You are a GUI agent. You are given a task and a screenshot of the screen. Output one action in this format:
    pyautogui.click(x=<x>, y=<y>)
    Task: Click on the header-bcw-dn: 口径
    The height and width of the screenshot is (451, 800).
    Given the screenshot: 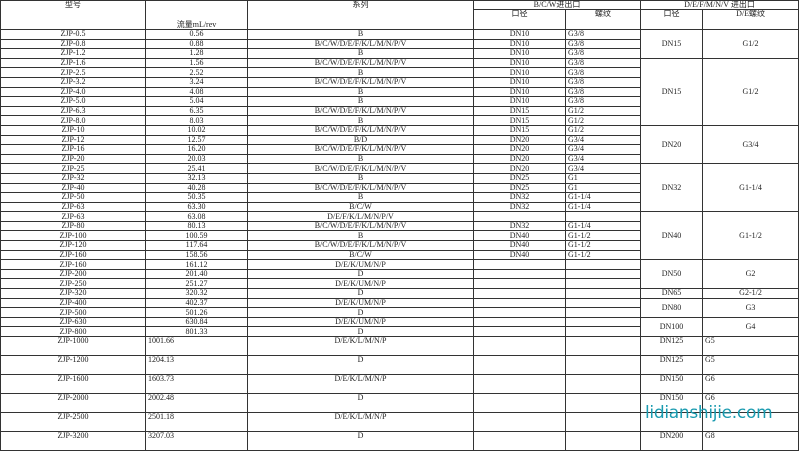 What is the action you would take?
    pyautogui.click(x=519, y=19)
    